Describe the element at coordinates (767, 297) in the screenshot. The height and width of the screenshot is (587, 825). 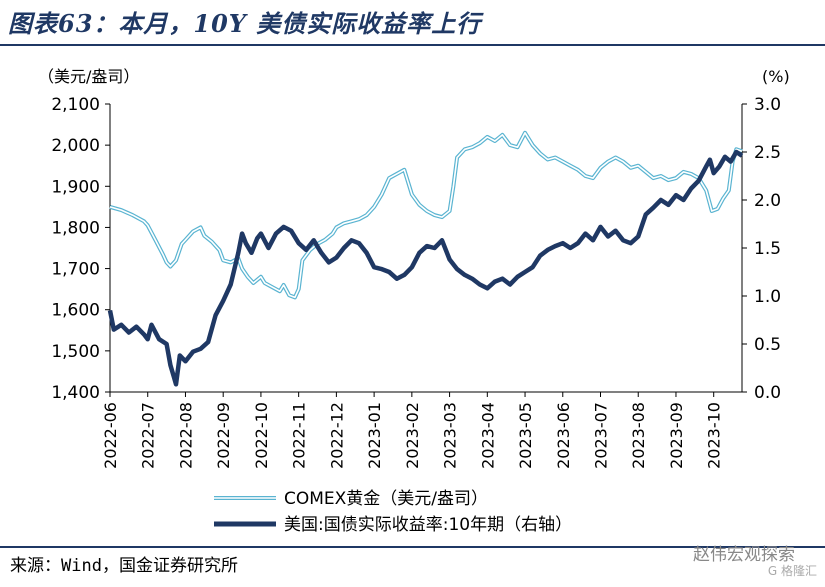
I see `right-tick-label: 1.0` at that location.